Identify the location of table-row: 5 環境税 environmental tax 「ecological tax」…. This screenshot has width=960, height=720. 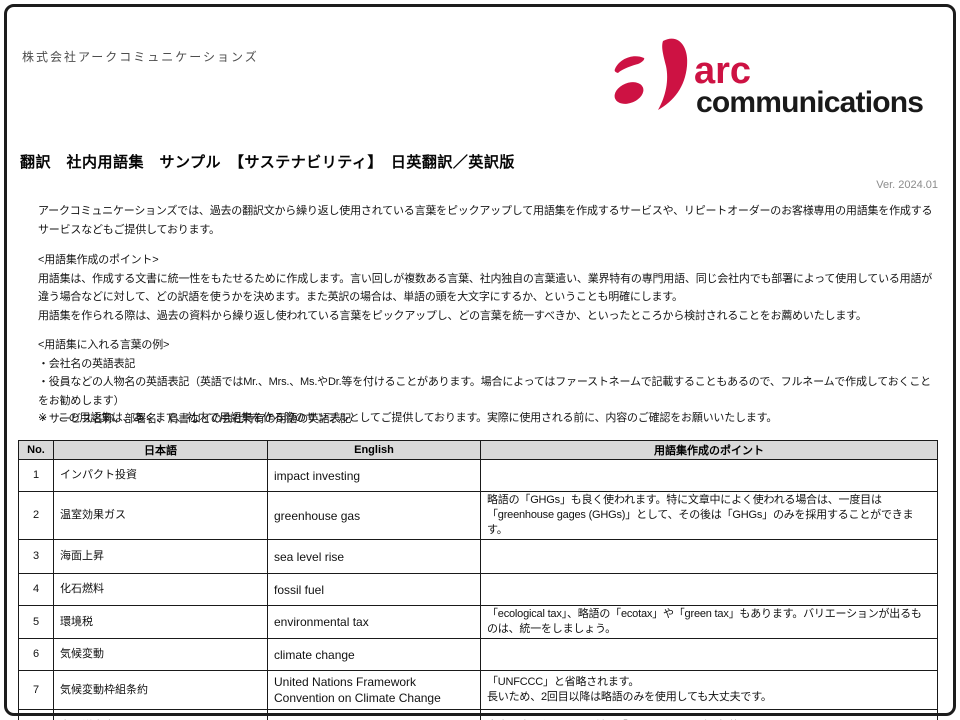
(478, 622).